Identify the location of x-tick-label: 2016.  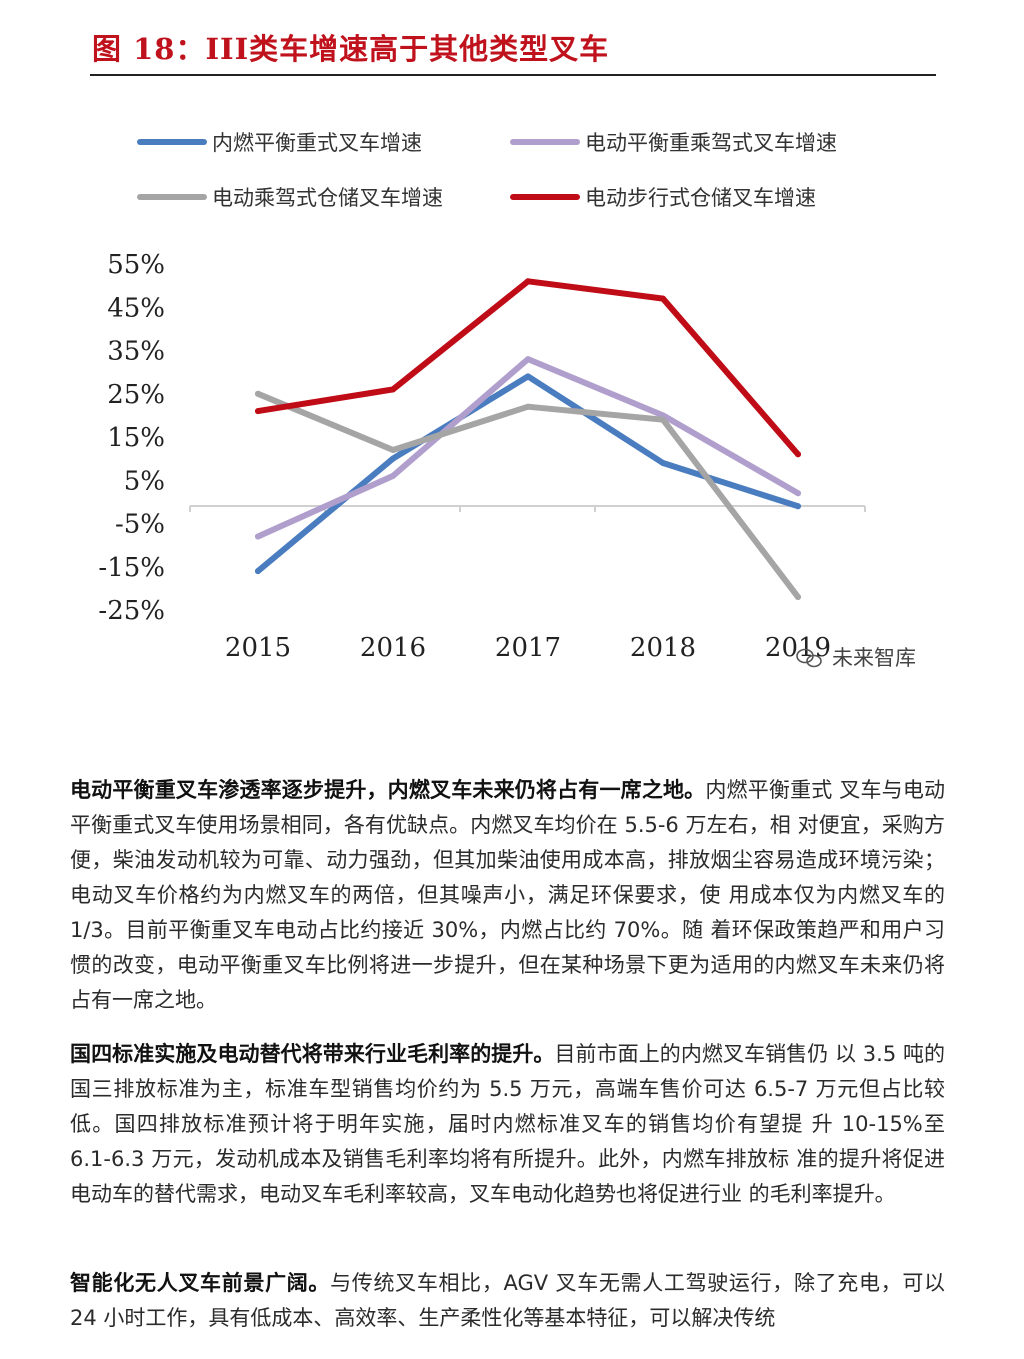
(393, 648).